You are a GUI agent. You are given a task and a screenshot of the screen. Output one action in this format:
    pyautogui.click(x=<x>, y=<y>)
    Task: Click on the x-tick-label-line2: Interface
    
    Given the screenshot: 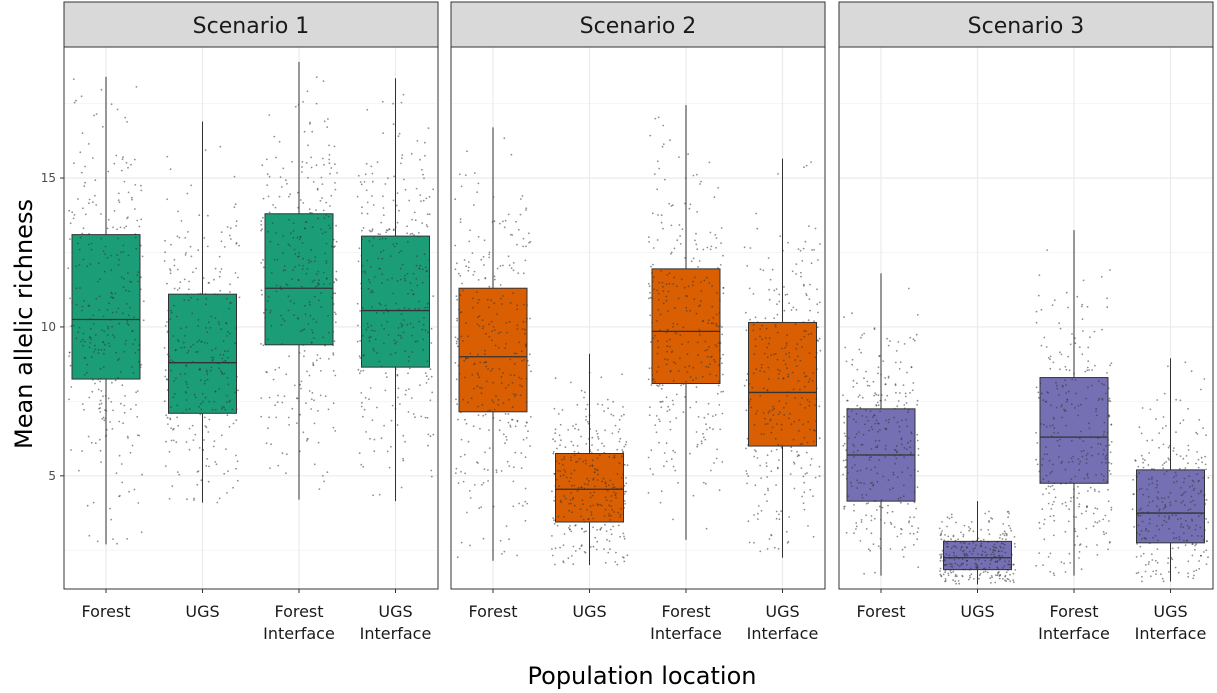 What is the action you would take?
    pyautogui.click(x=396, y=633)
    